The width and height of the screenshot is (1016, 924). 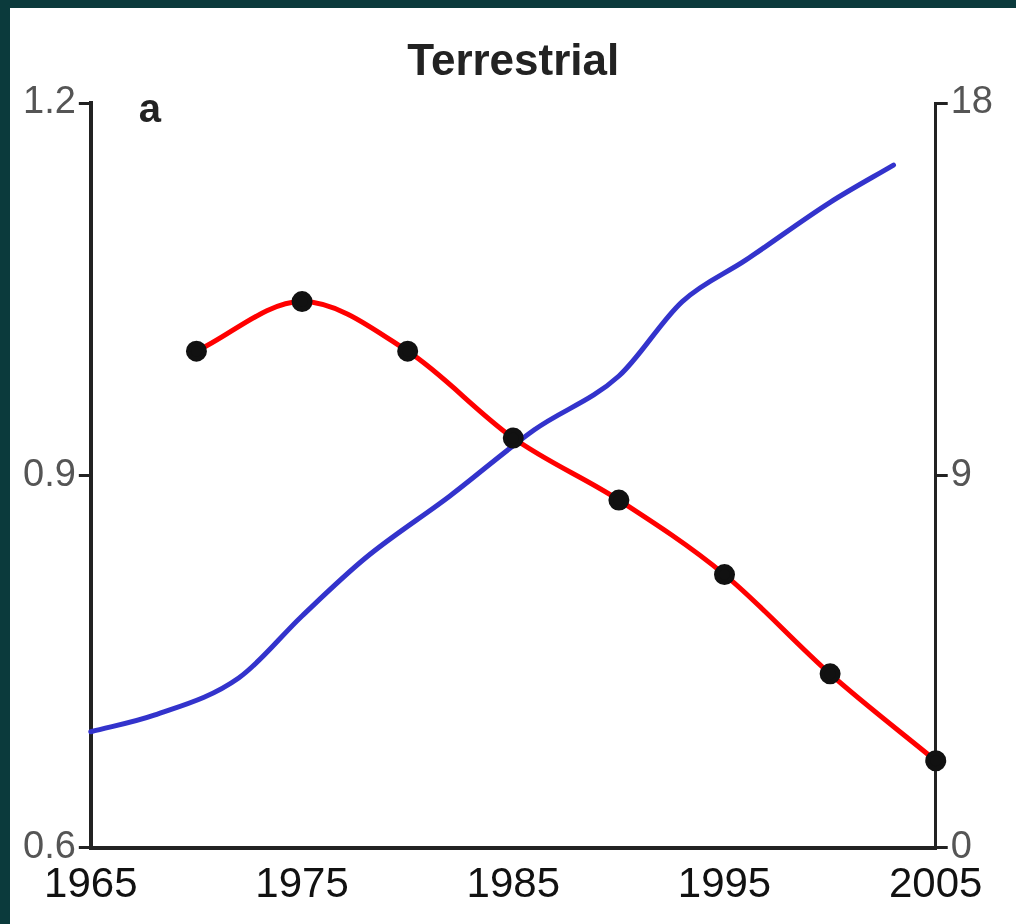 What do you see at coordinates (961, 472) in the screenshot?
I see `y2-tick-label: 9` at bounding box center [961, 472].